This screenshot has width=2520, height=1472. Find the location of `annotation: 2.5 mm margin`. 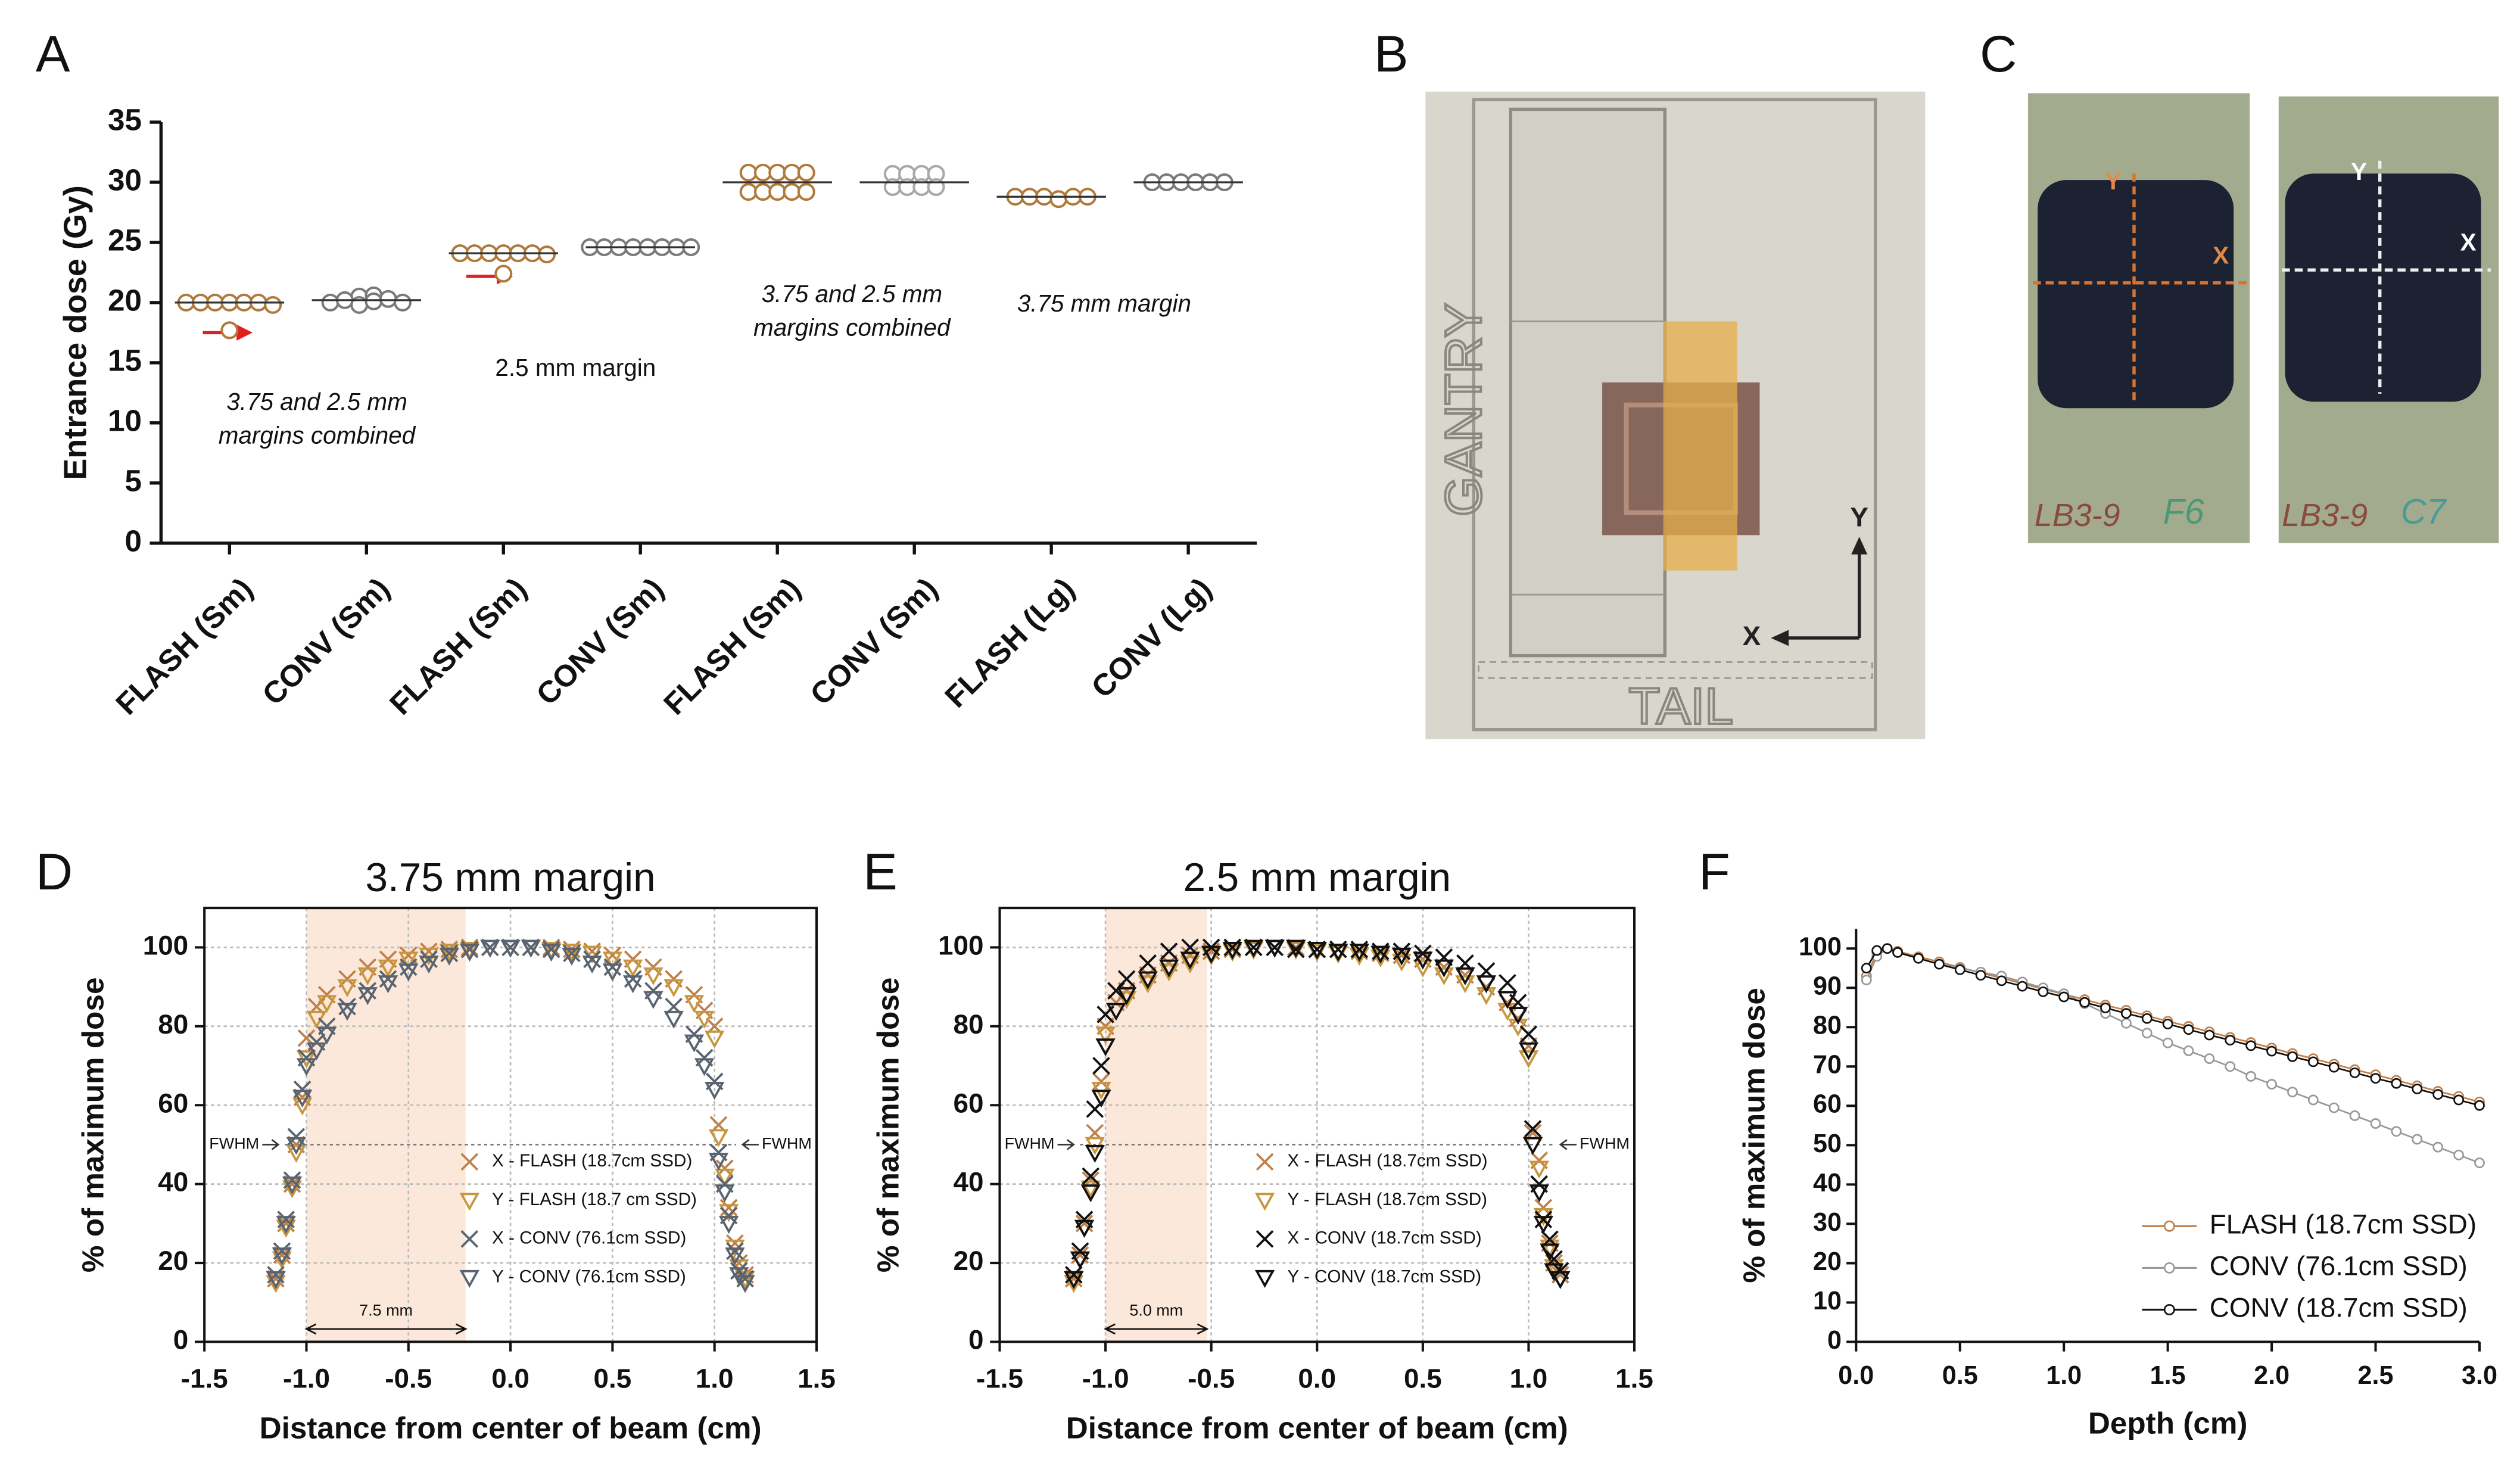

annotation: 2.5 mm margin is located at coordinates (575, 367).